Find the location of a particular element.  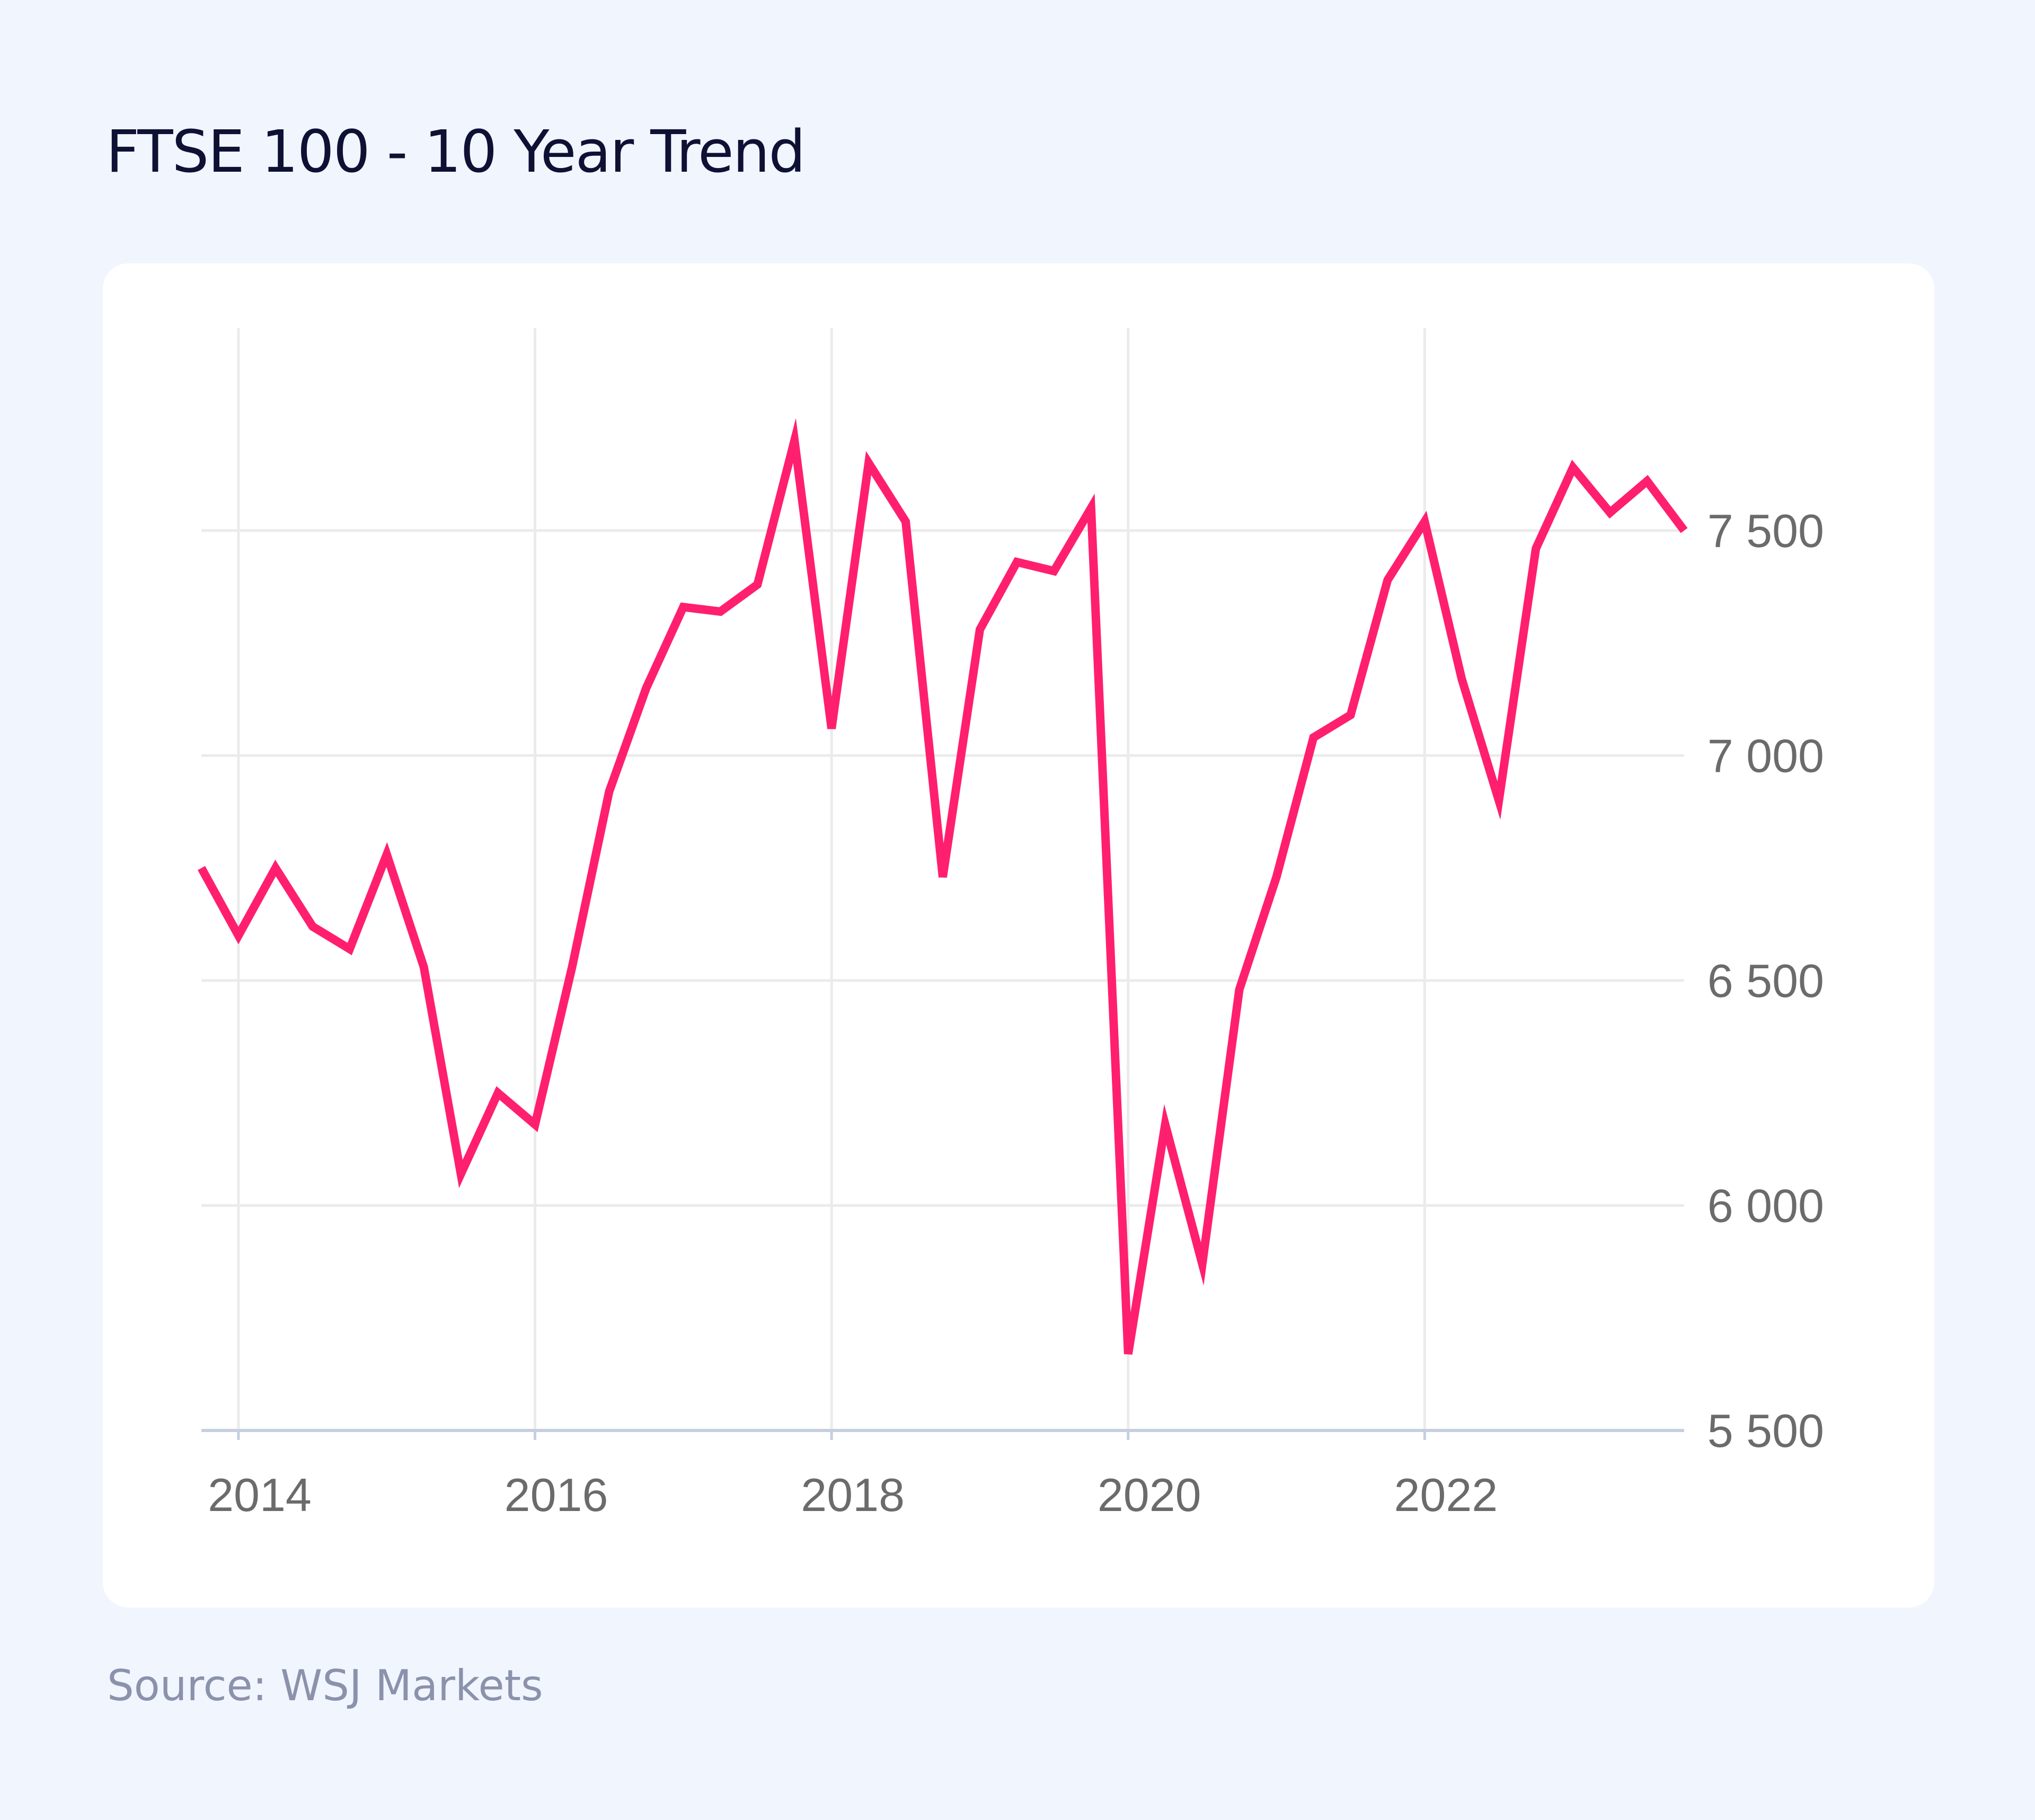

source-note: Source: WSJ Markets is located at coordinates (325, 1685).